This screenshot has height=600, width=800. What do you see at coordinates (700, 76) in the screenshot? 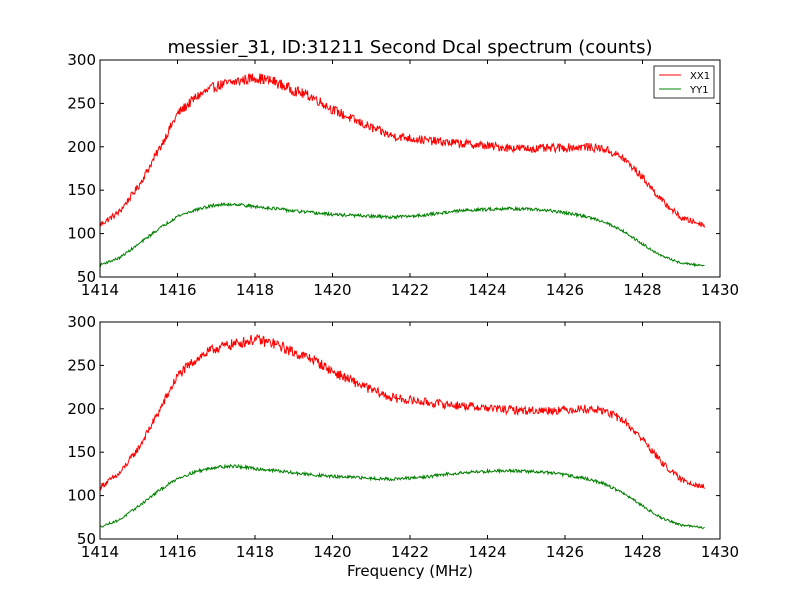
I see `legend-label-xx1: XX1` at bounding box center [700, 76].